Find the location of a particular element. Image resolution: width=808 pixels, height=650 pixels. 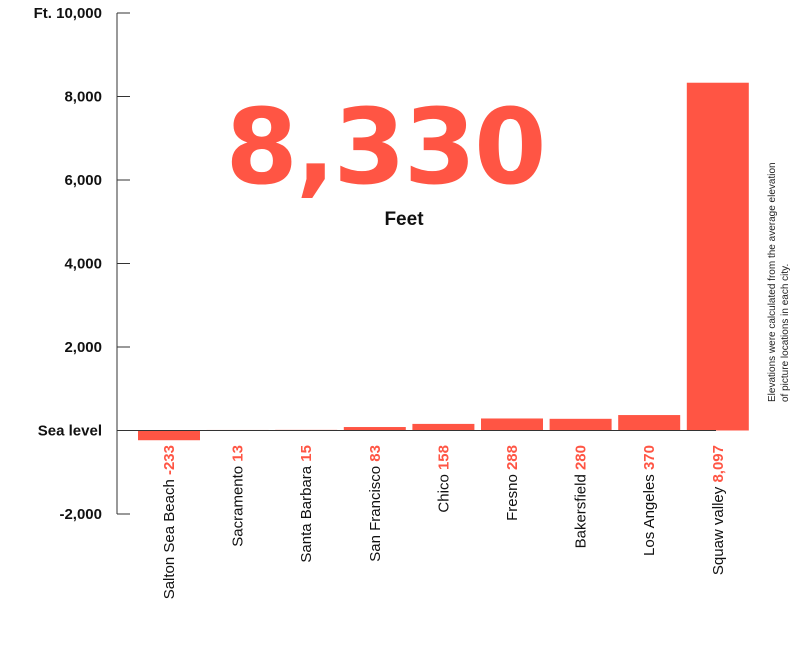

category-label: Los Angeles 370 is located at coordinates (649, 500).